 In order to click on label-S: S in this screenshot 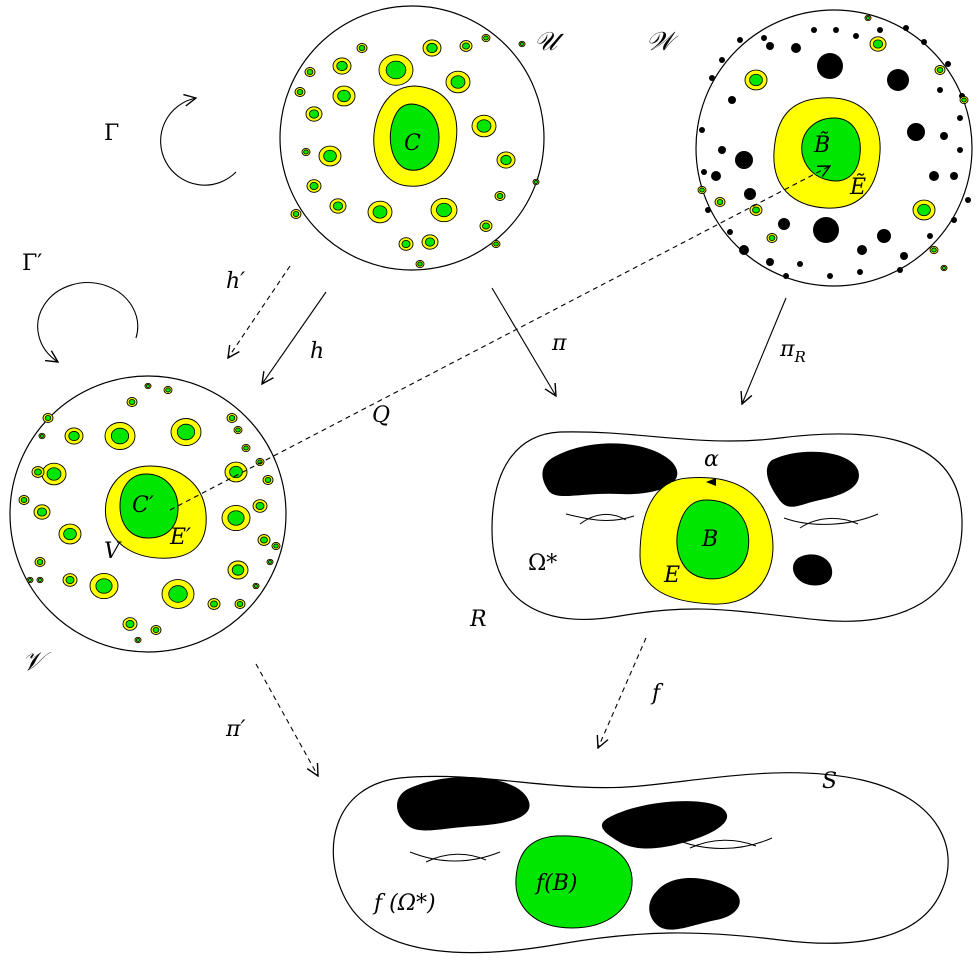, I will do `click(829, 781)`.